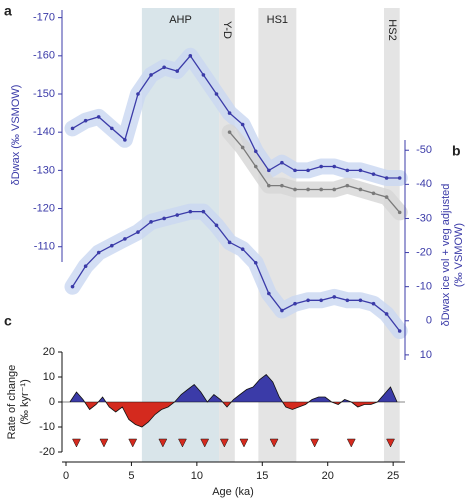  Describe the element at coordinates (424, 287) in the screenshot. I see `y2-tick-label: -10` at that location.